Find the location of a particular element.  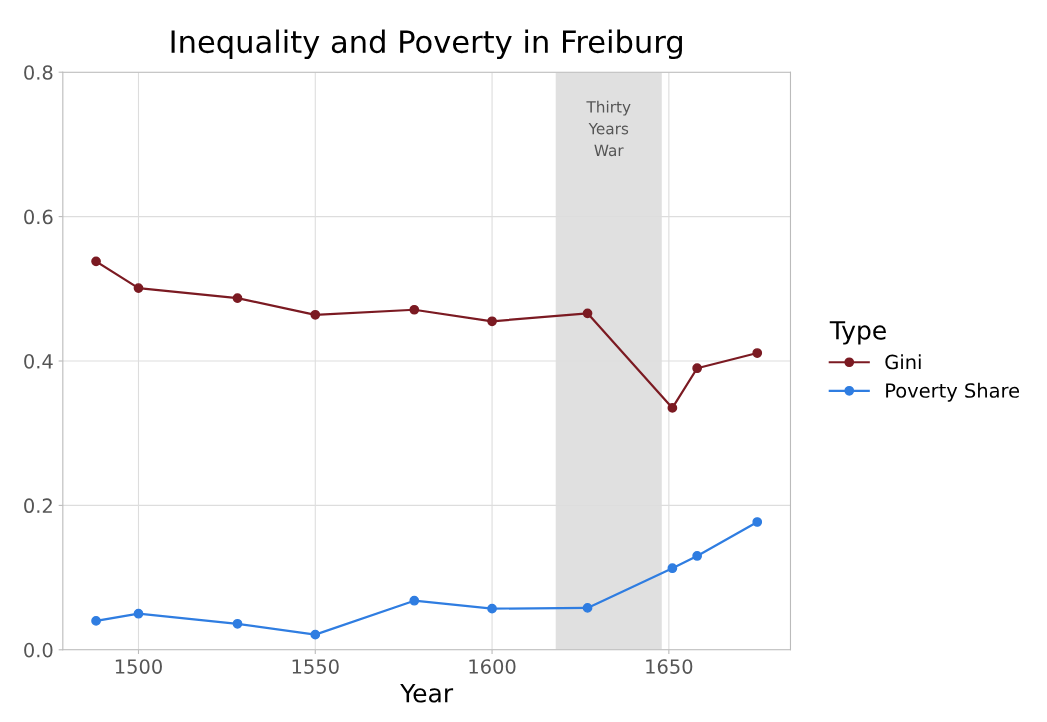

band-label: Thirty Years War is located at coordinates (608, 128).